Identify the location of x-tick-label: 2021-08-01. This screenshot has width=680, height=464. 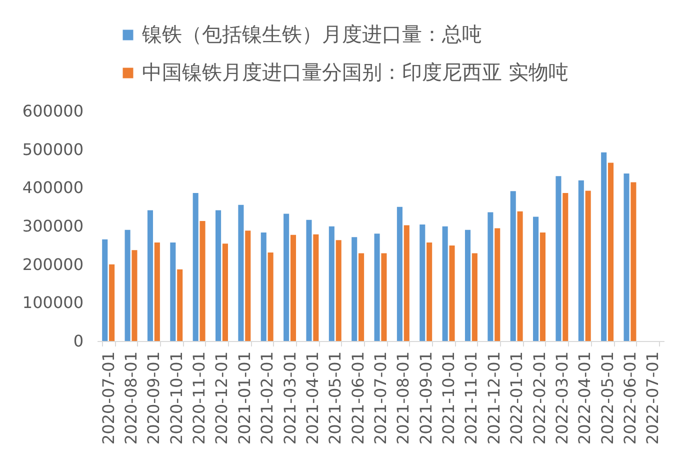
(403, 398).